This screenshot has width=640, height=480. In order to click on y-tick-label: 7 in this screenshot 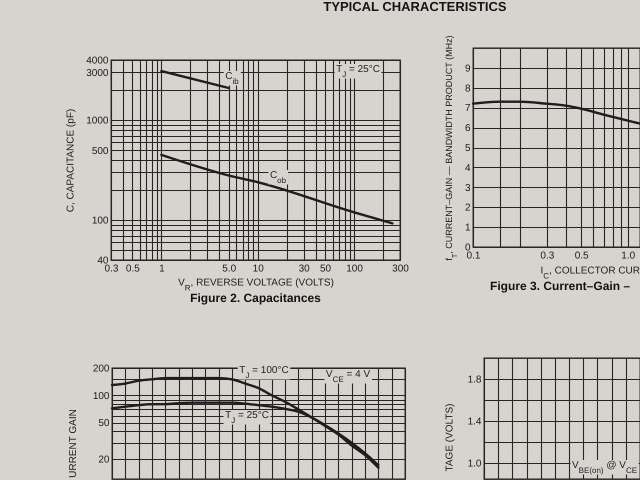, I will do `click(467, 108)`.